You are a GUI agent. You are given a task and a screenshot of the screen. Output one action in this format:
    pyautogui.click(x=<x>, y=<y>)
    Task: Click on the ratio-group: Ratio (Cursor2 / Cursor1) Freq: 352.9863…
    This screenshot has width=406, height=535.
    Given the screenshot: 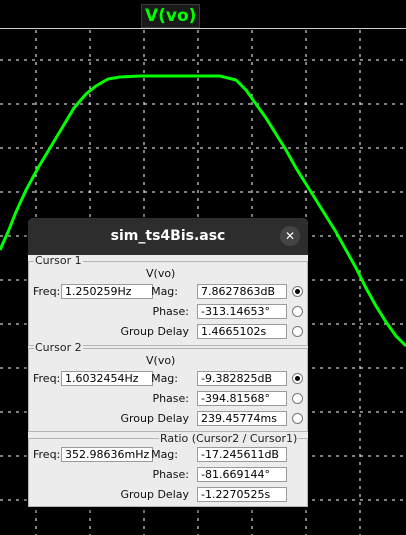 What is the action you would take?
    pyautogui.click(x=168, y=470)
    